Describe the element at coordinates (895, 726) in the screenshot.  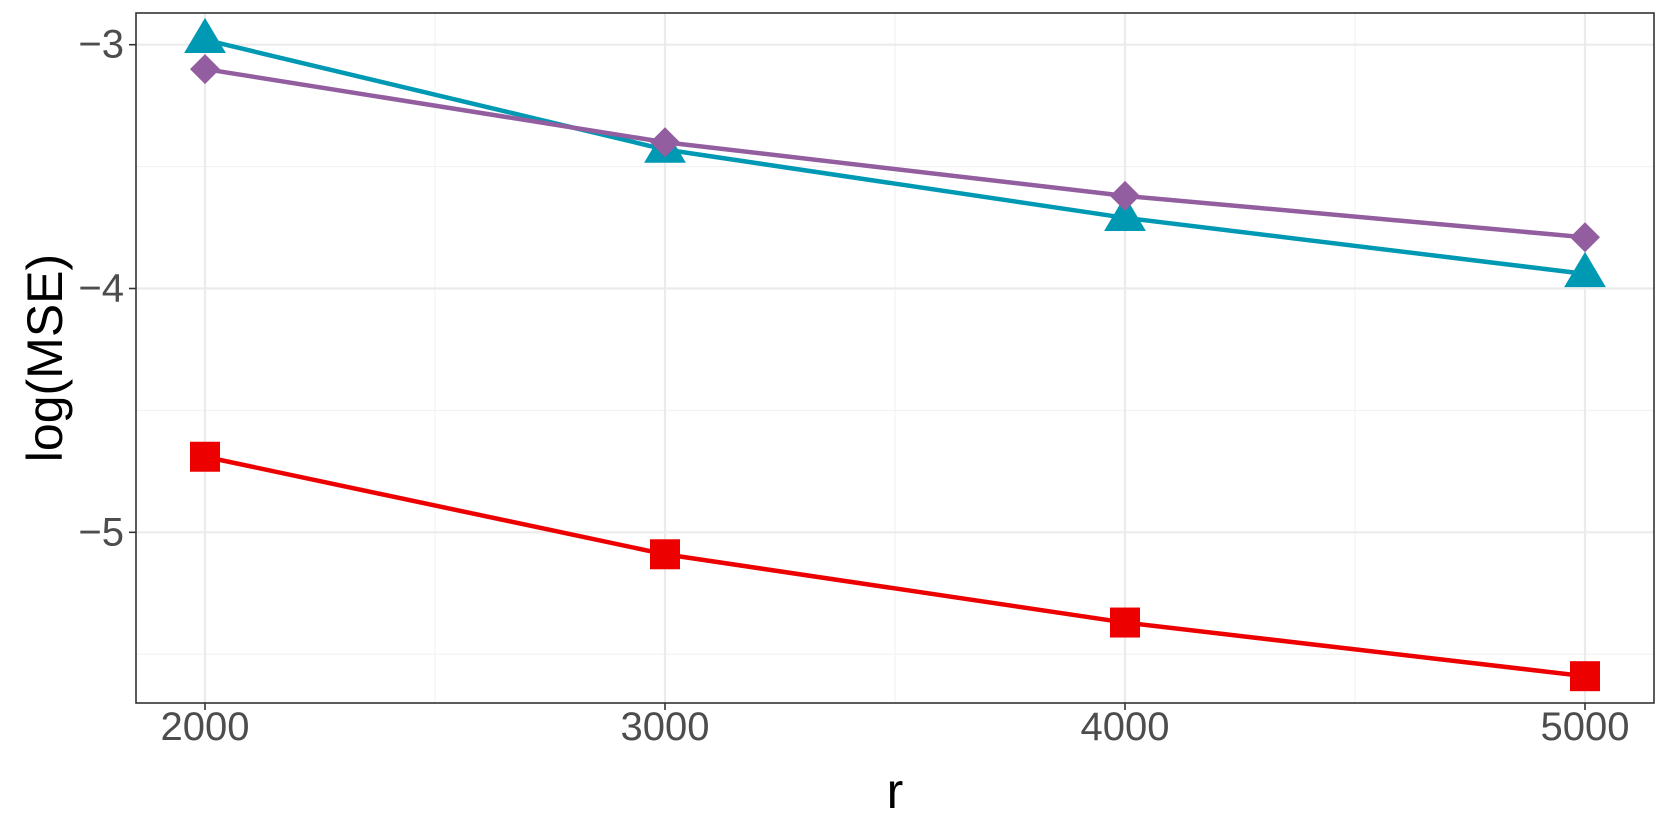
I see `x-axis: 2000 3000 4000 5000` at that location.